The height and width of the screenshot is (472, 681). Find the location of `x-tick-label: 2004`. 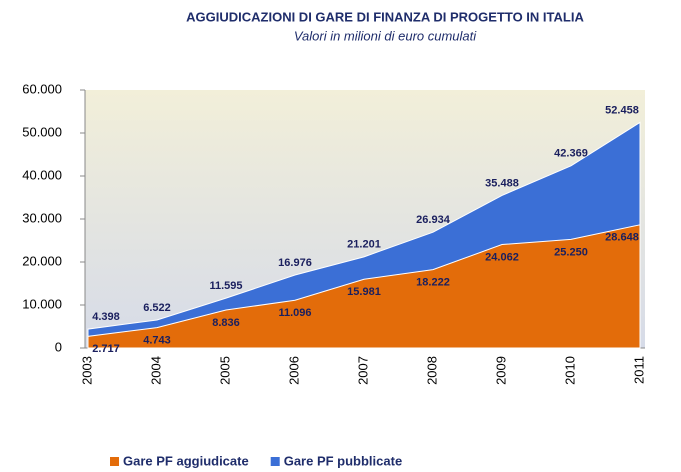

x-tick-label: 2004 is located at coordinates (155, 370).